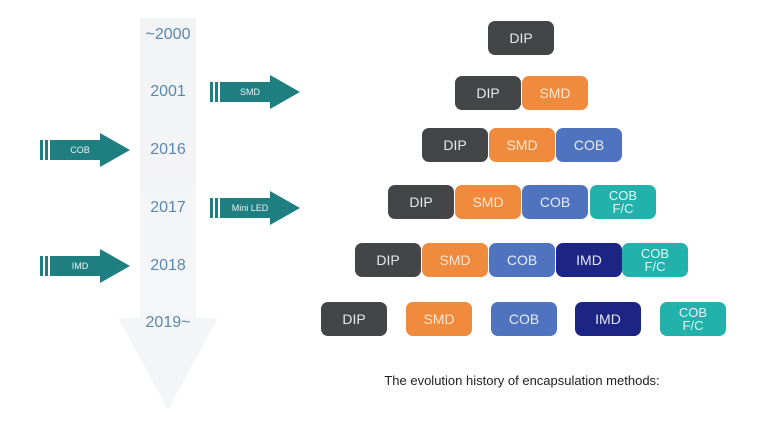 The width and height of the screenshot is (768, 432). Describe the element at coordinates (168, 207) in the screenshot. I see `year-label: 2017` at that location.